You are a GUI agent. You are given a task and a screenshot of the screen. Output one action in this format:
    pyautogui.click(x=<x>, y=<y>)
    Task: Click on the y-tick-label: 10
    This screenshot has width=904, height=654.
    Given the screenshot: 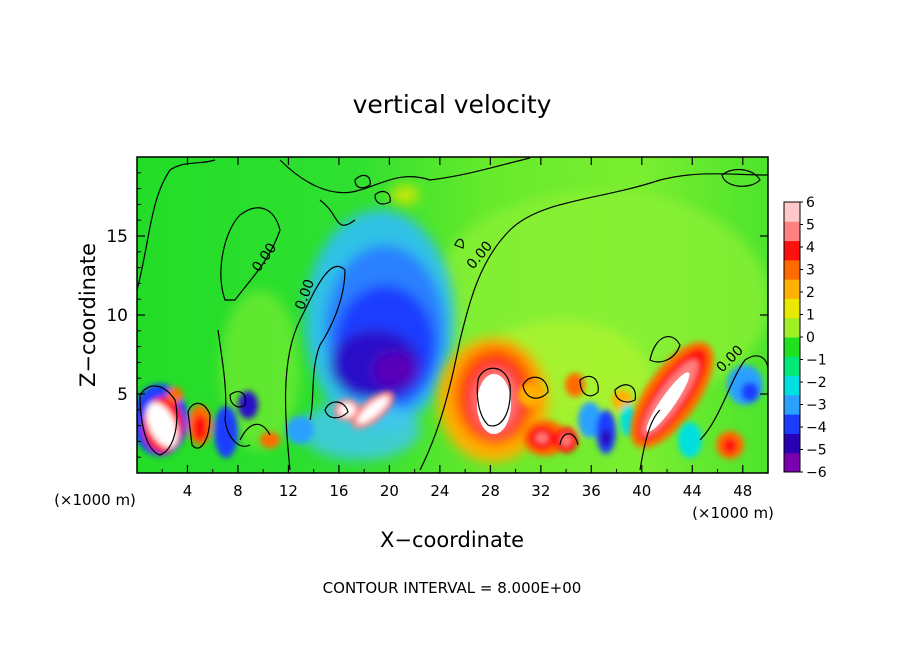 What is the action you would take?
    pyautogui.click(x=117, y=316)
    